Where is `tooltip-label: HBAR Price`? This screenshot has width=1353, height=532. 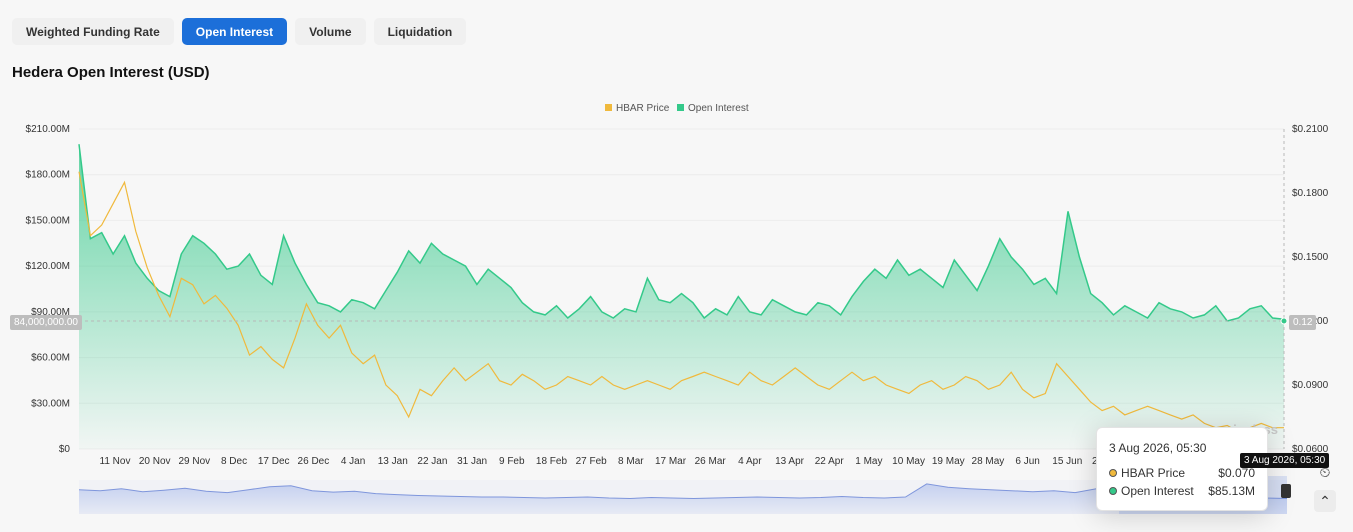
tooltip-label: HBAR Price is located at coordinates (1153, 473).